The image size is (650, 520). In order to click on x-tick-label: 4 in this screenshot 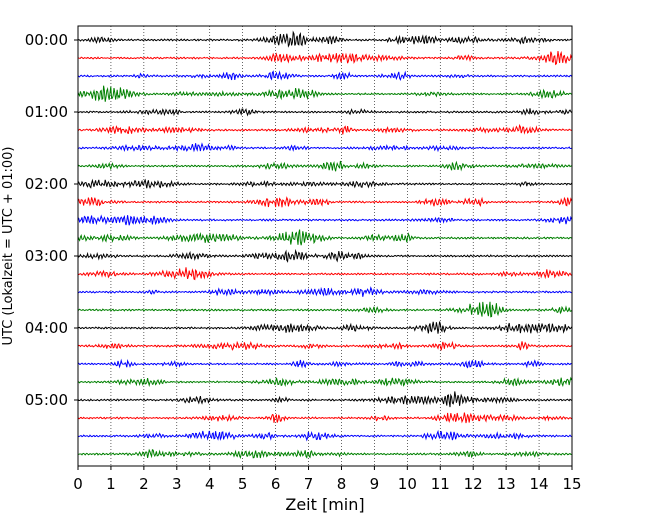, I will do `click(210, 484)`.